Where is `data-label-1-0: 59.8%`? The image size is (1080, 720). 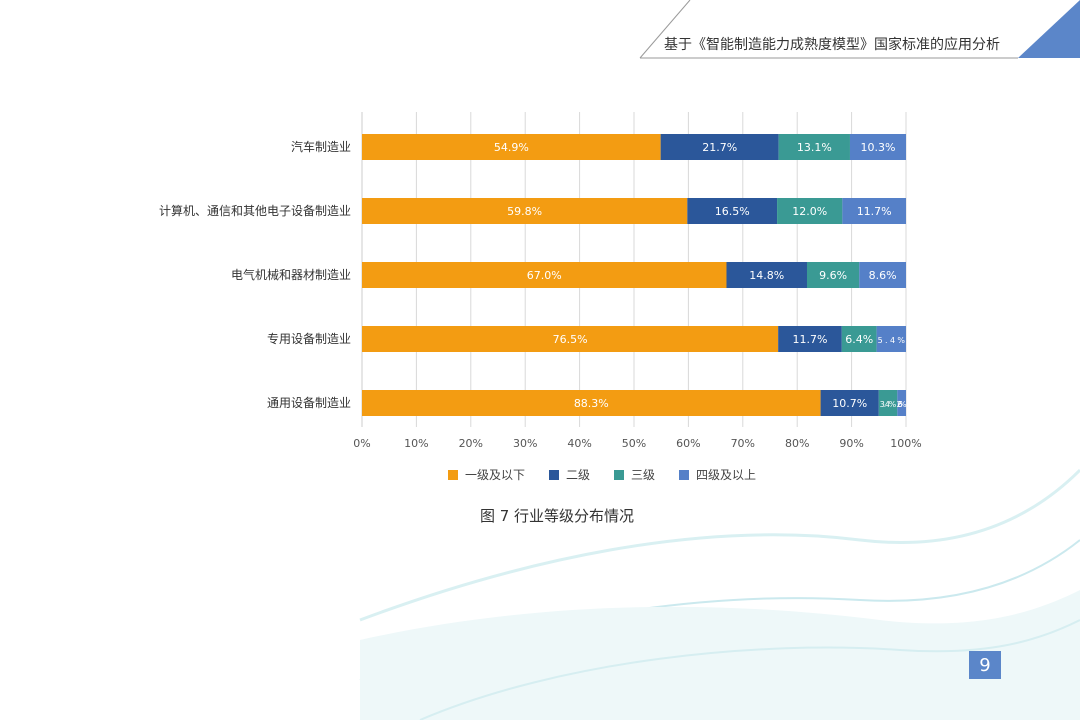
data-label-1-0: 59.8% is located at coordinates (524, 211).